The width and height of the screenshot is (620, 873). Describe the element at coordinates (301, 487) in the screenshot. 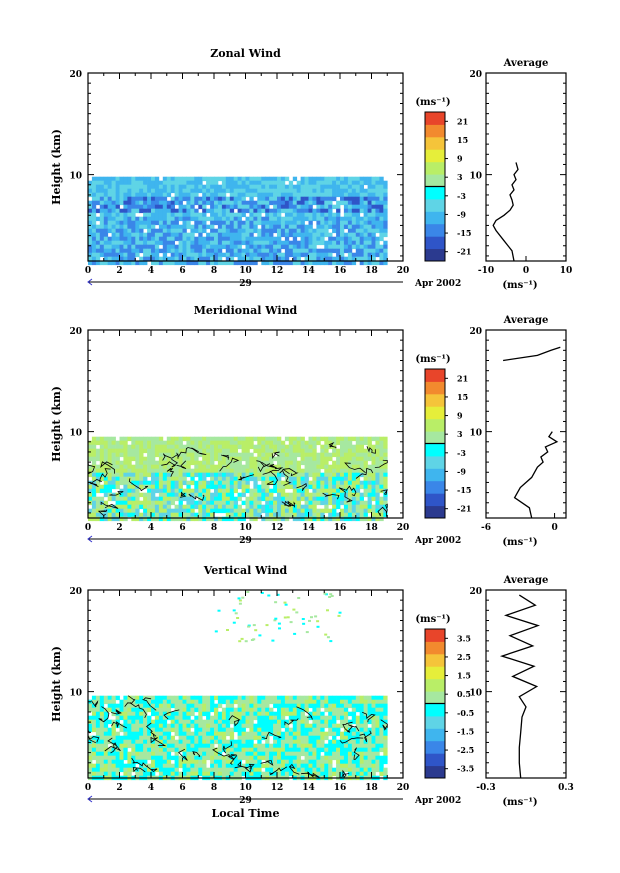

I see `contour-line` at that location.